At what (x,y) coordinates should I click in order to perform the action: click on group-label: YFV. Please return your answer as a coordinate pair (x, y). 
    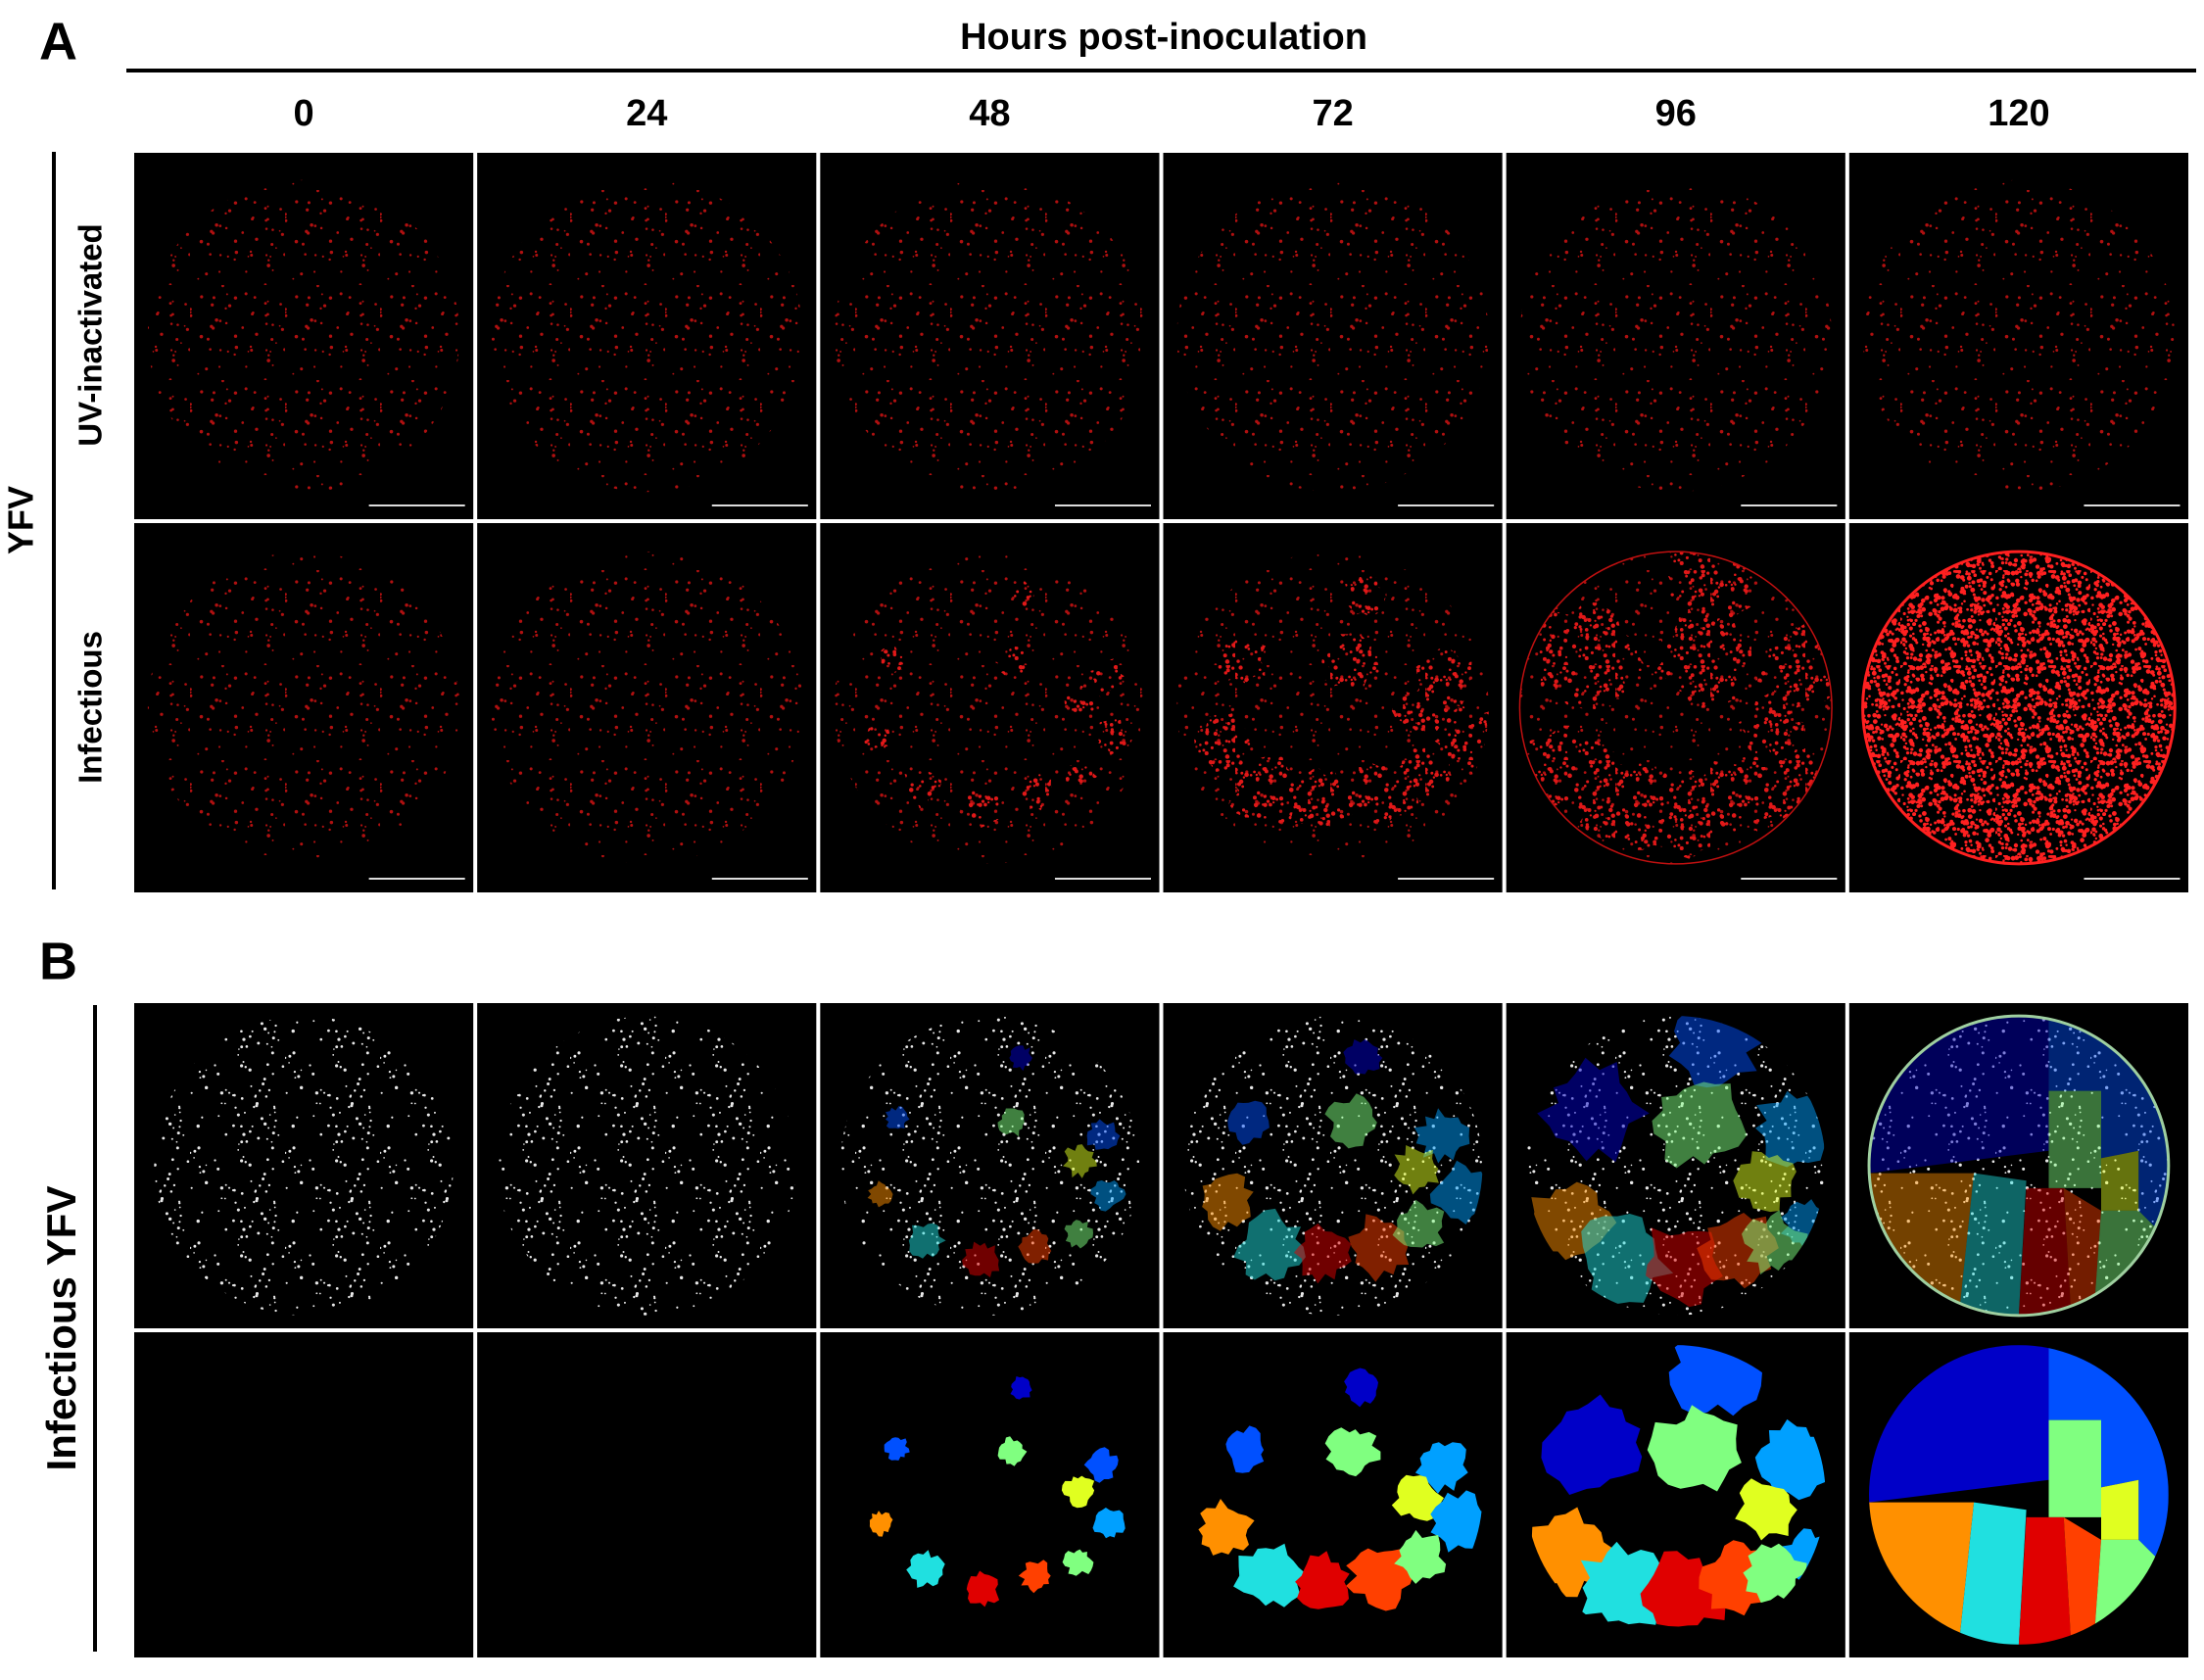
    Looking at the image, I should click on (21, 520).